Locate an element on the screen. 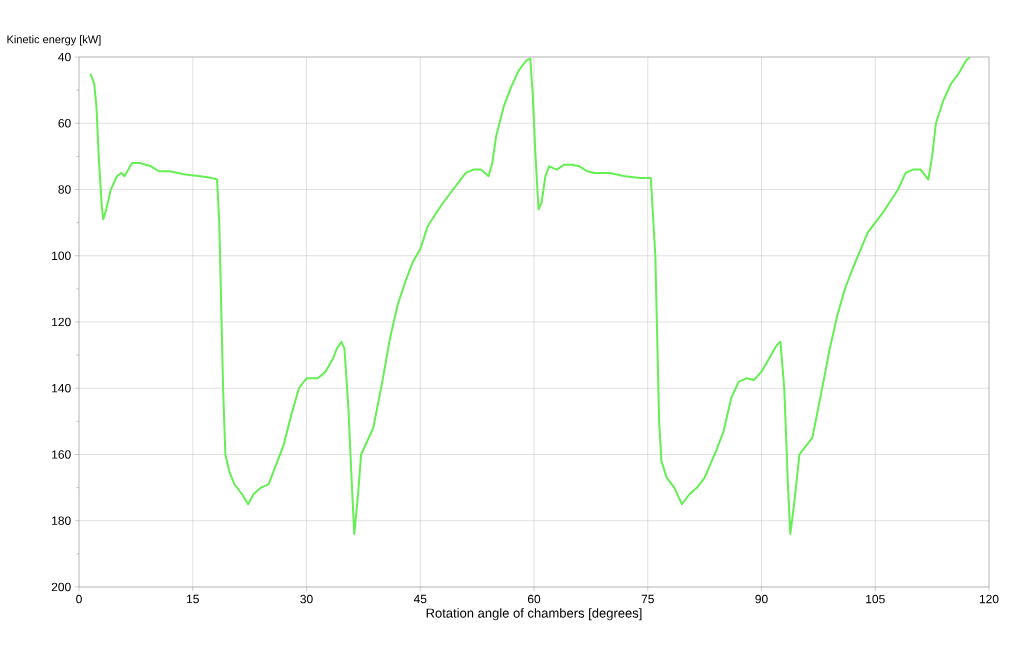 The height and width of the screenshot is (660, 1011). x-tick-label: 75 is located at coordinates (647, 599).